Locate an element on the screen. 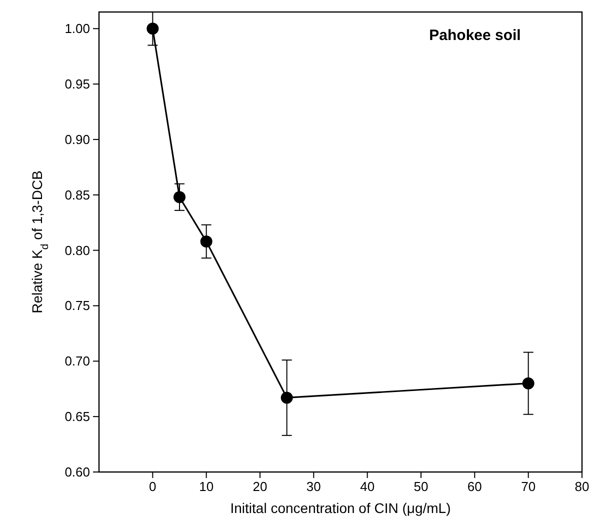 The width and height of the screenshot is (596, 521). x-tick-label: 0 is located at coordinates (152, 486).